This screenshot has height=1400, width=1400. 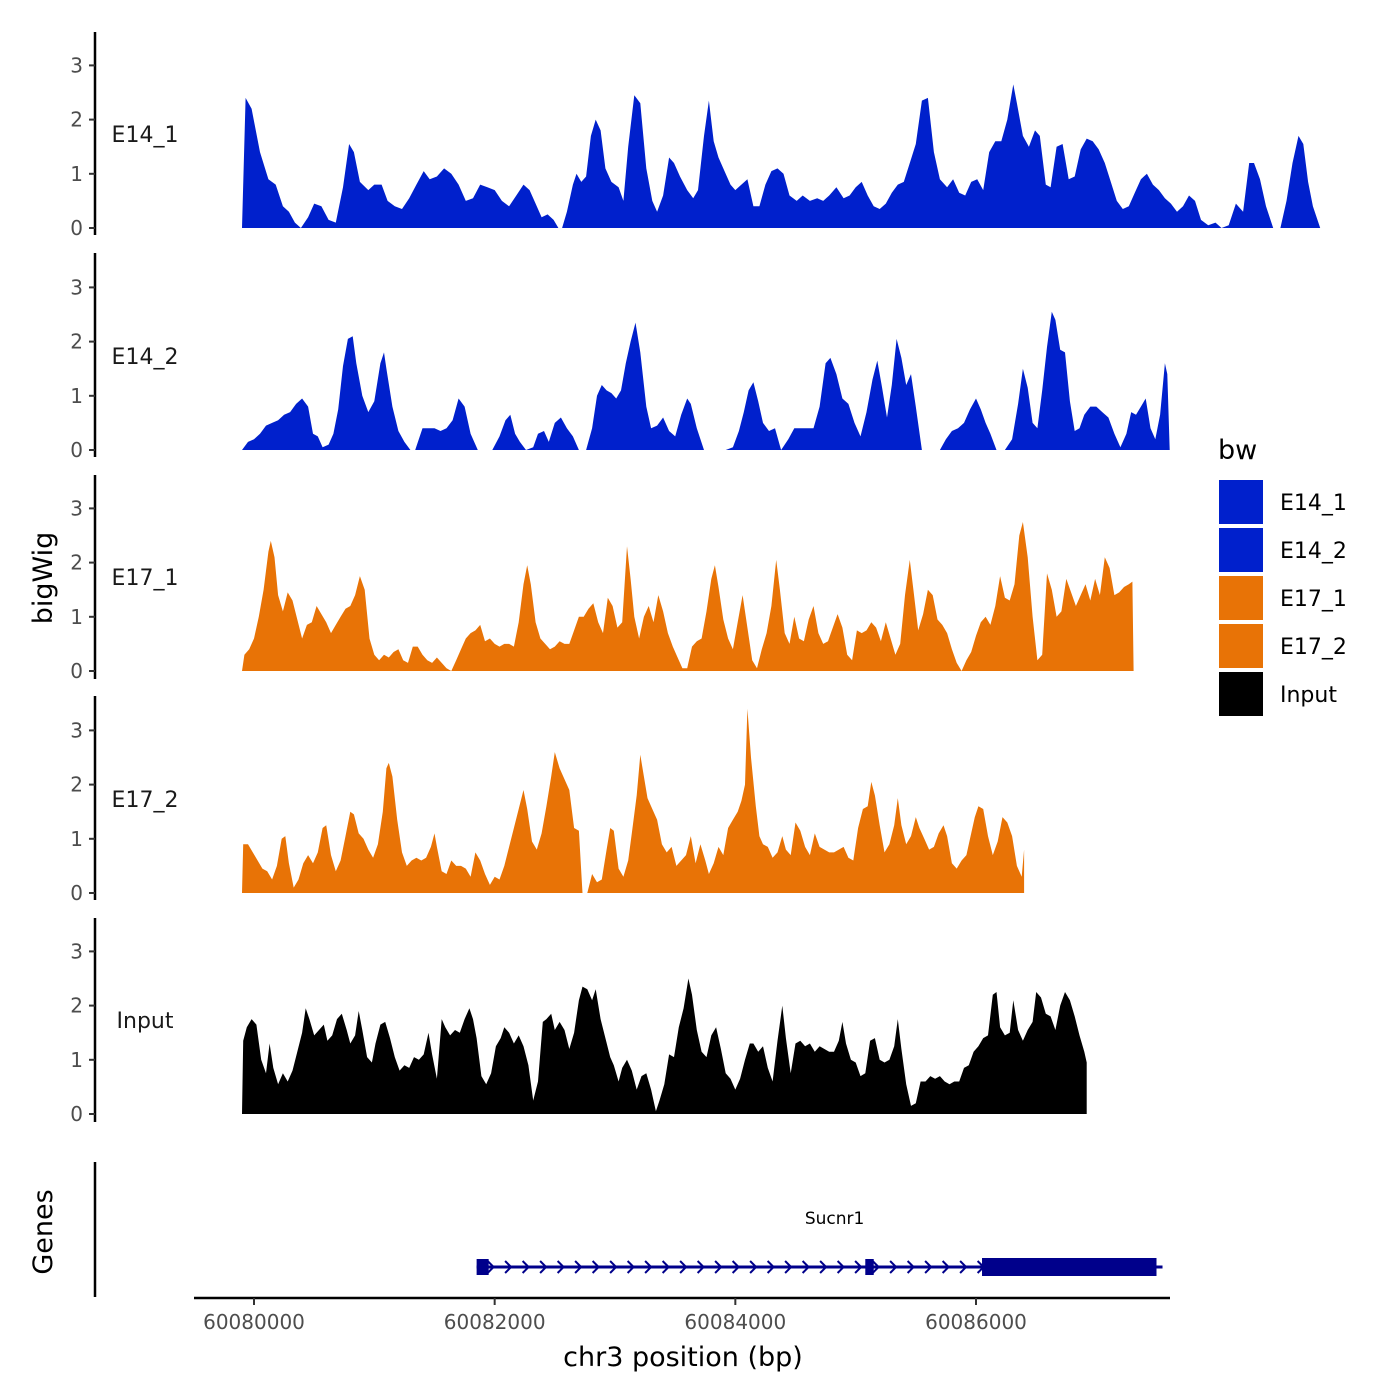 I want to click on track-e14-1: 0 1 2 3 E14_1, so click(x=695, y=136).